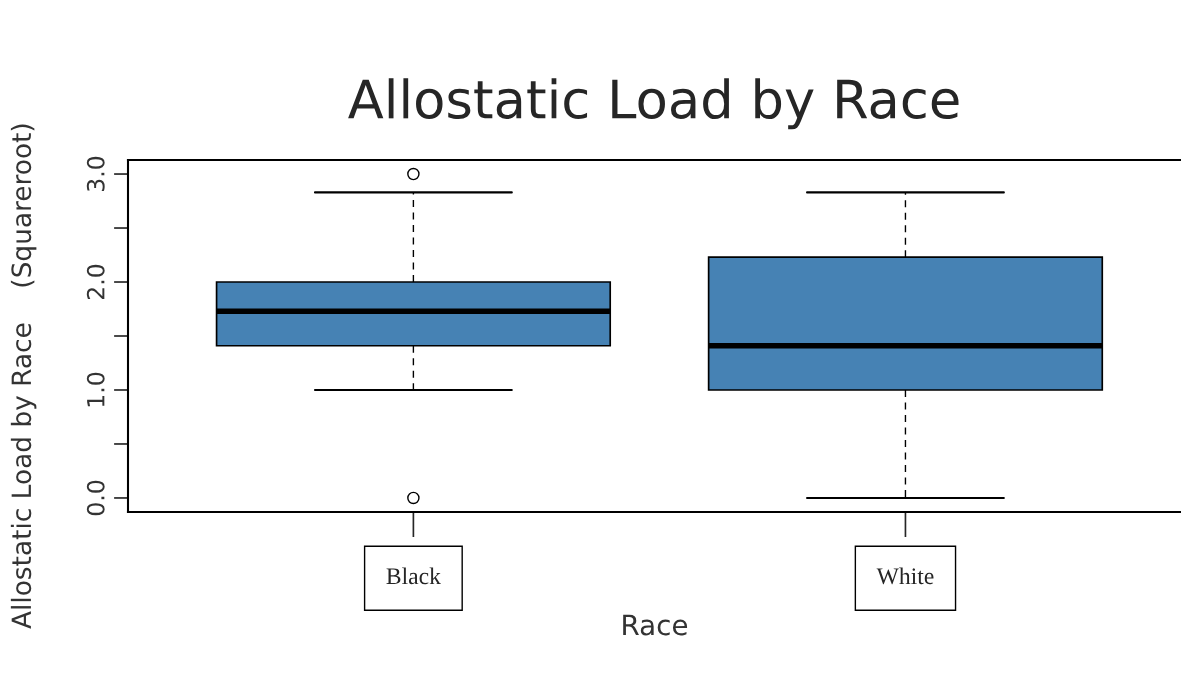 The width and height of the screenshot is (1181, 683). Describe the element at coordinates (23, 376) in the screenshot. I see `y-axis-title: Allostatic Load by Race (Squareroot)` at that location.